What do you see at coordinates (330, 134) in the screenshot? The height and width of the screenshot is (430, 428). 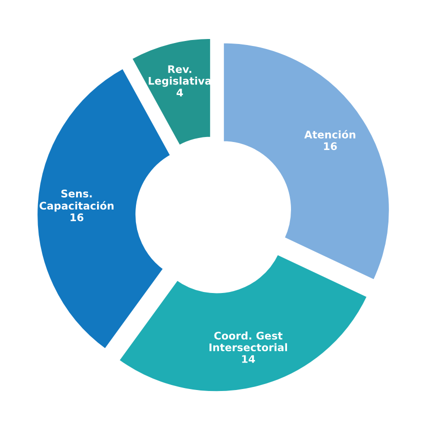 I see `slice-label: Atención` at bounding box center [330, 134].